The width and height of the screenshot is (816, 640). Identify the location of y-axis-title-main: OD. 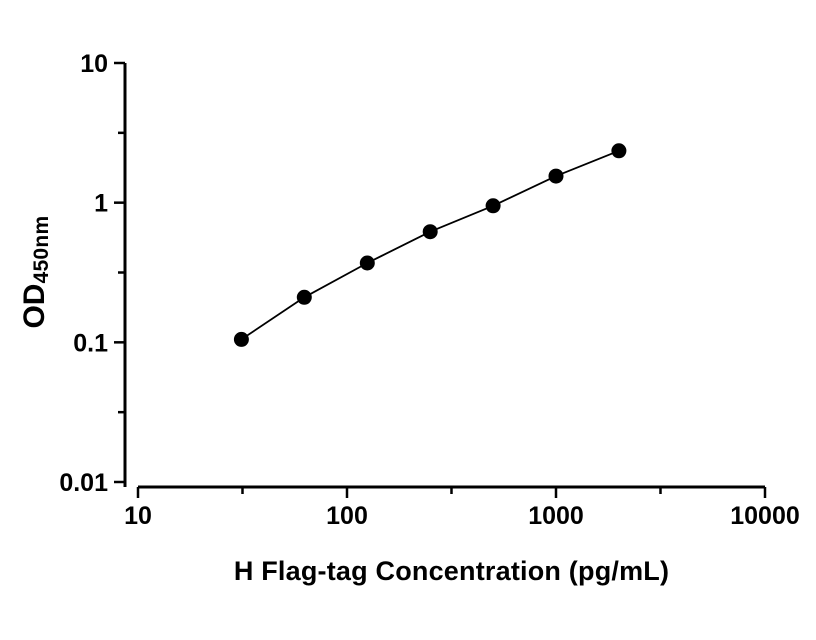
(34, 306).